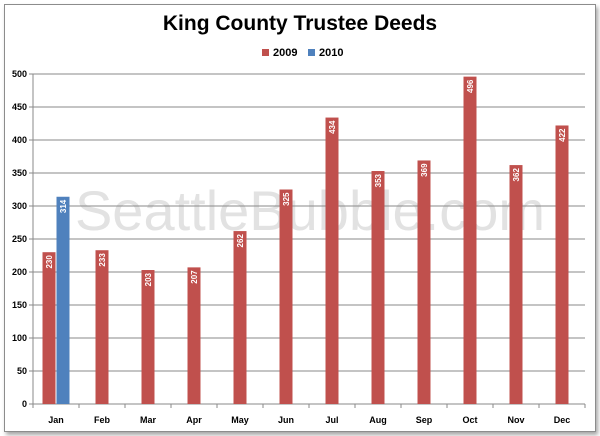 The height and width of the screenshot is (436, 600). Describe the element at coordinates (22, 371) in the screenshot. I see `ytick-label-1: 50` at that location.